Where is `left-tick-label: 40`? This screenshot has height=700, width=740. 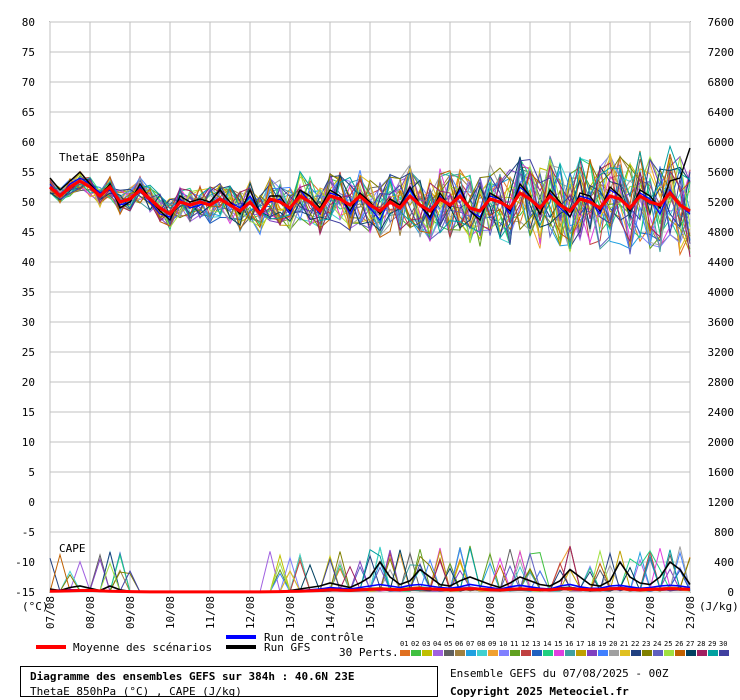 left-tick-label: 40 is located at coordinates (28, 262).